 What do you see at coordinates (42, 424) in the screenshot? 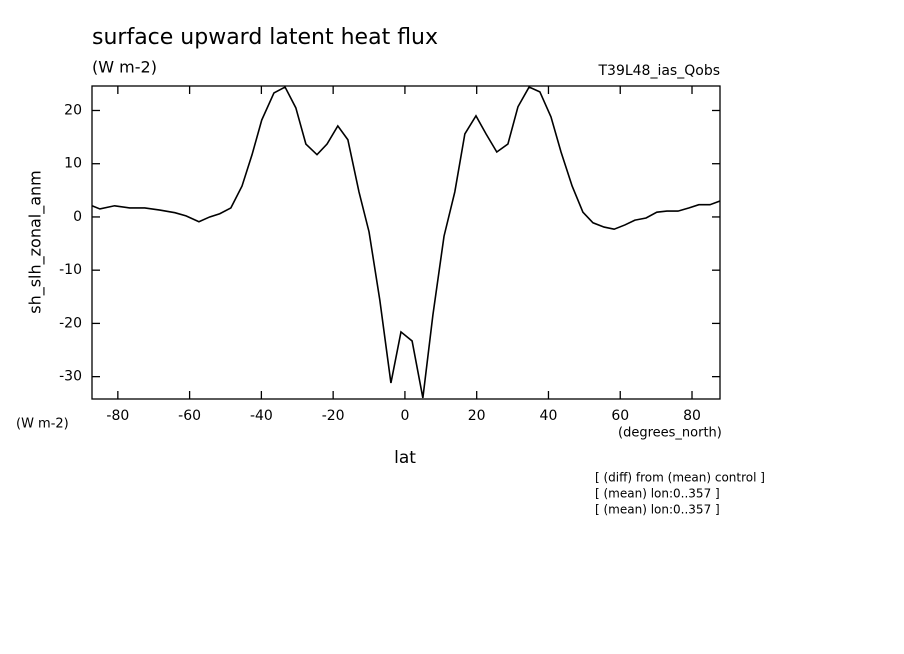
I see `y-units: (W m-2)` at bounding box center [42, 424].